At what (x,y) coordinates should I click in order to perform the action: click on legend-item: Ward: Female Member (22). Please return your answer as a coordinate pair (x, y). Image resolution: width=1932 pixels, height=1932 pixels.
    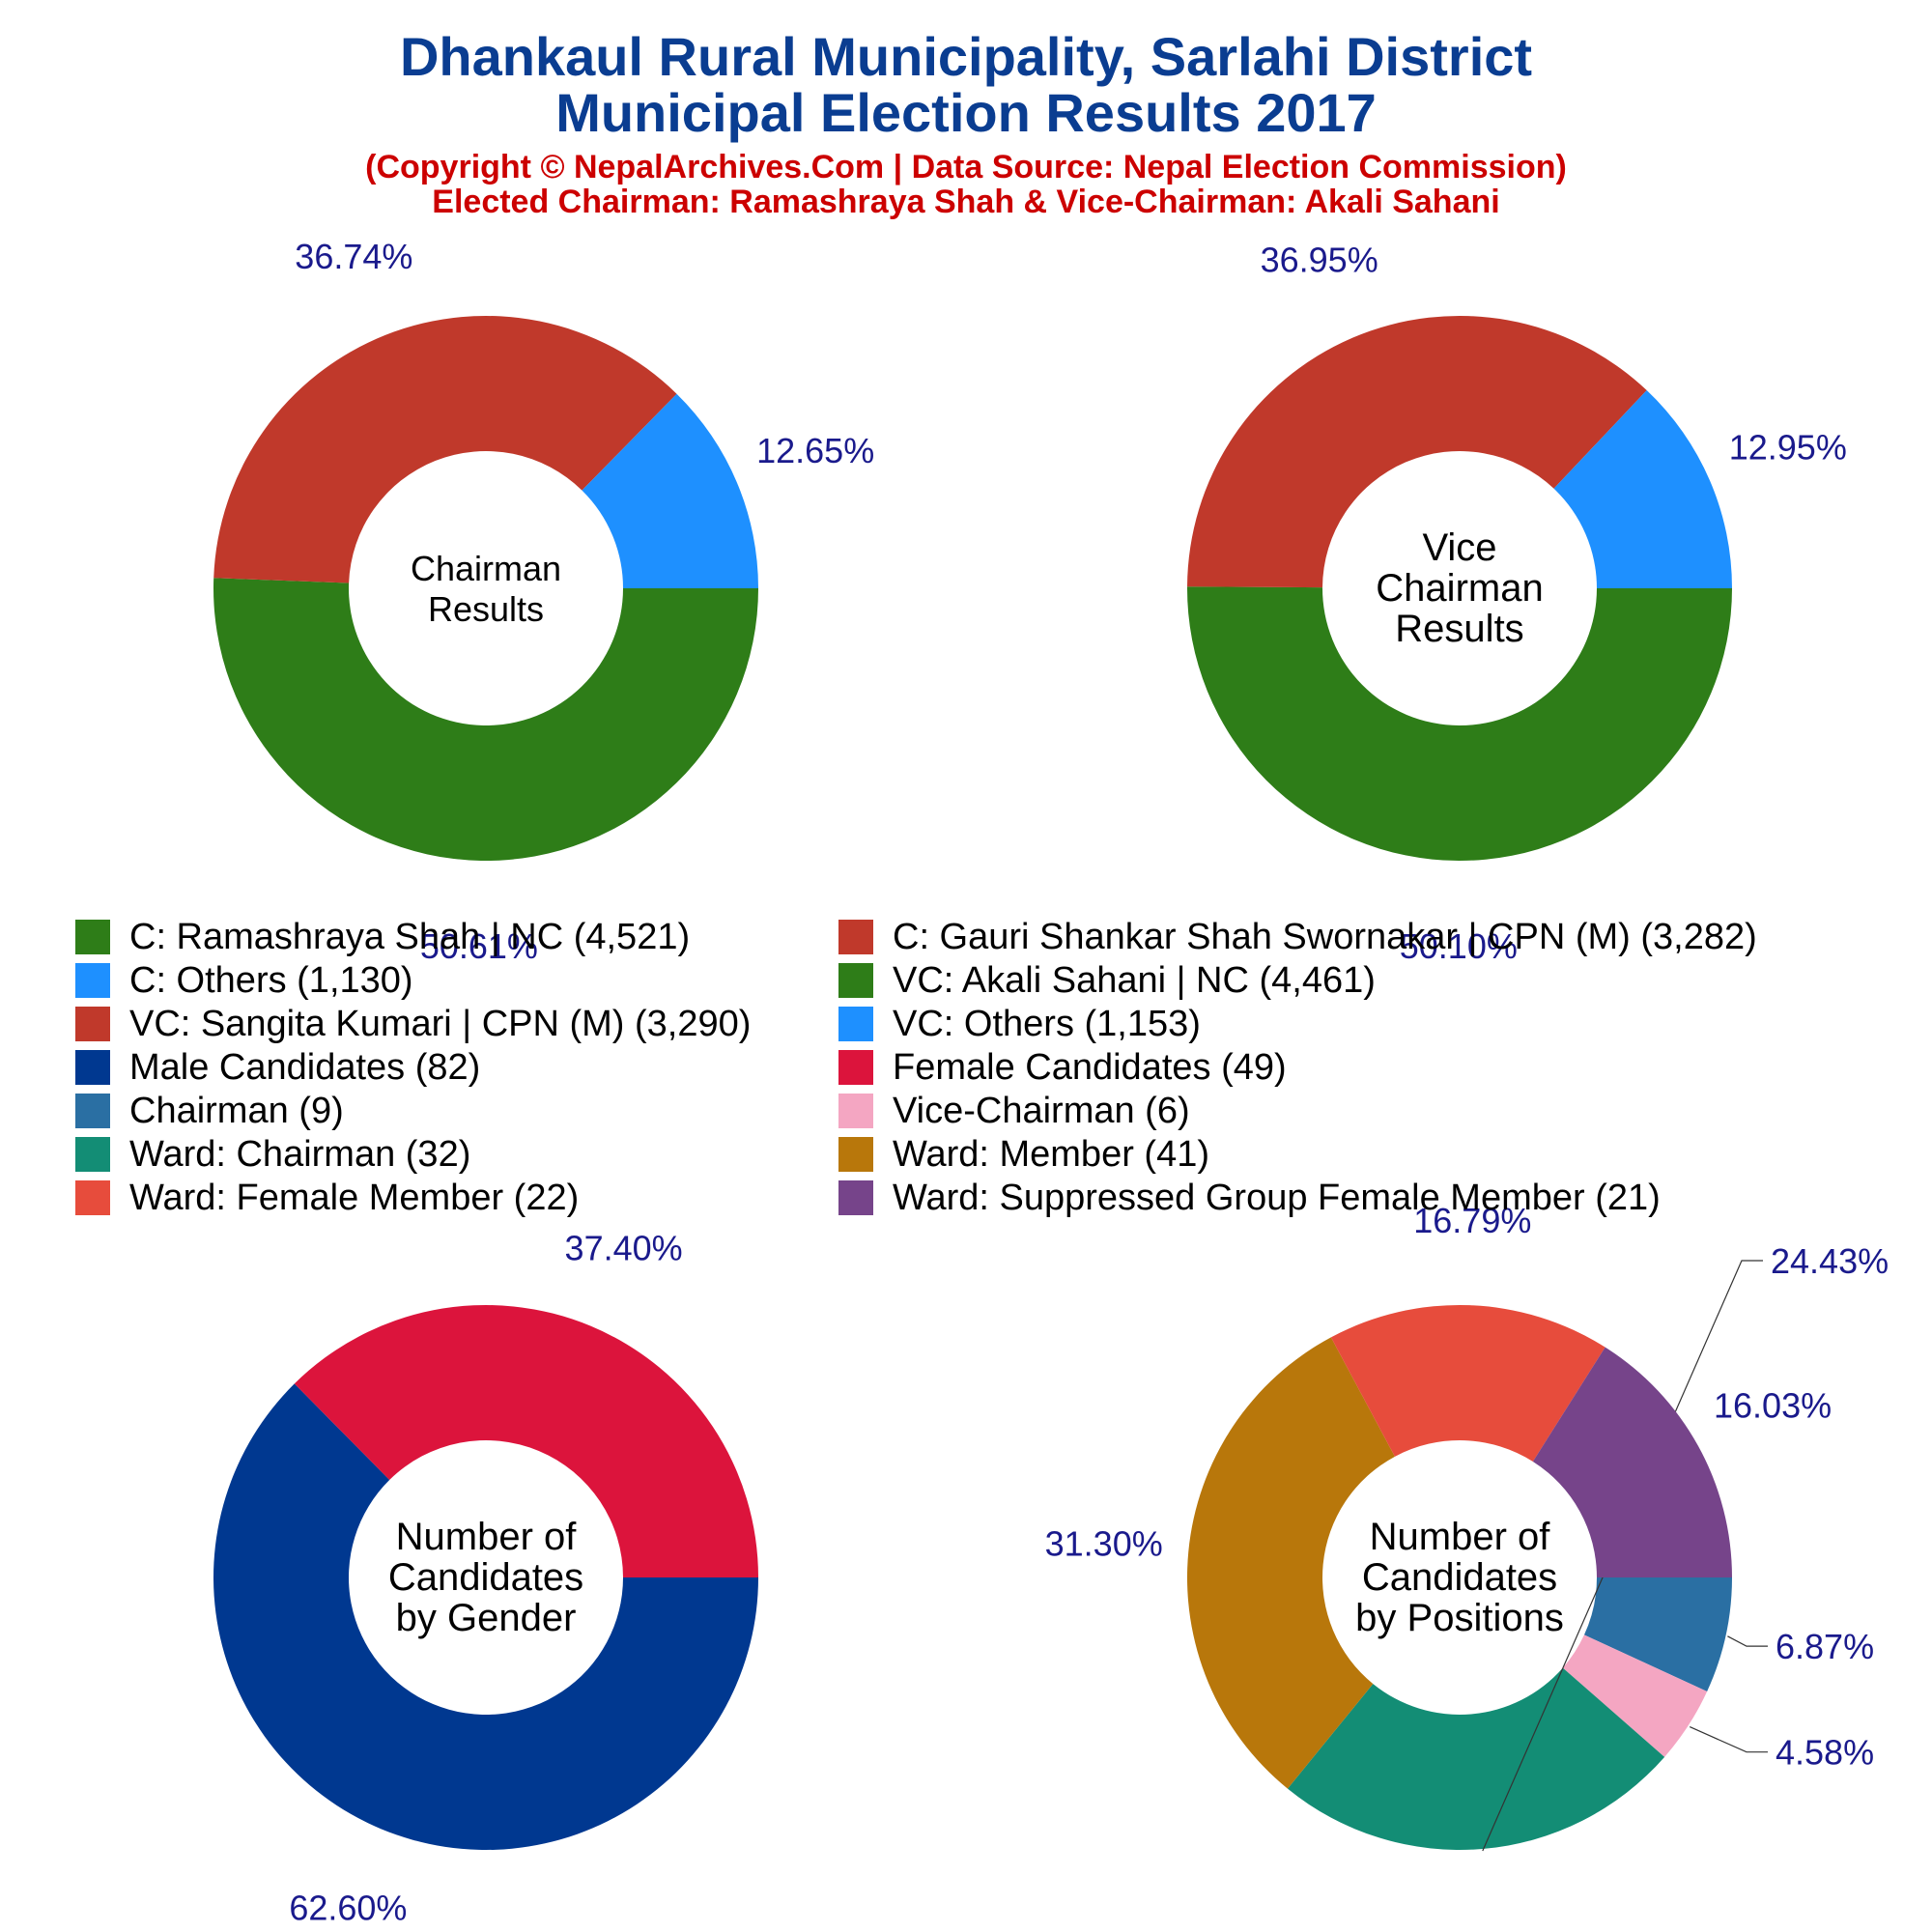
    Looking at the image, I should click on (327, 1197).